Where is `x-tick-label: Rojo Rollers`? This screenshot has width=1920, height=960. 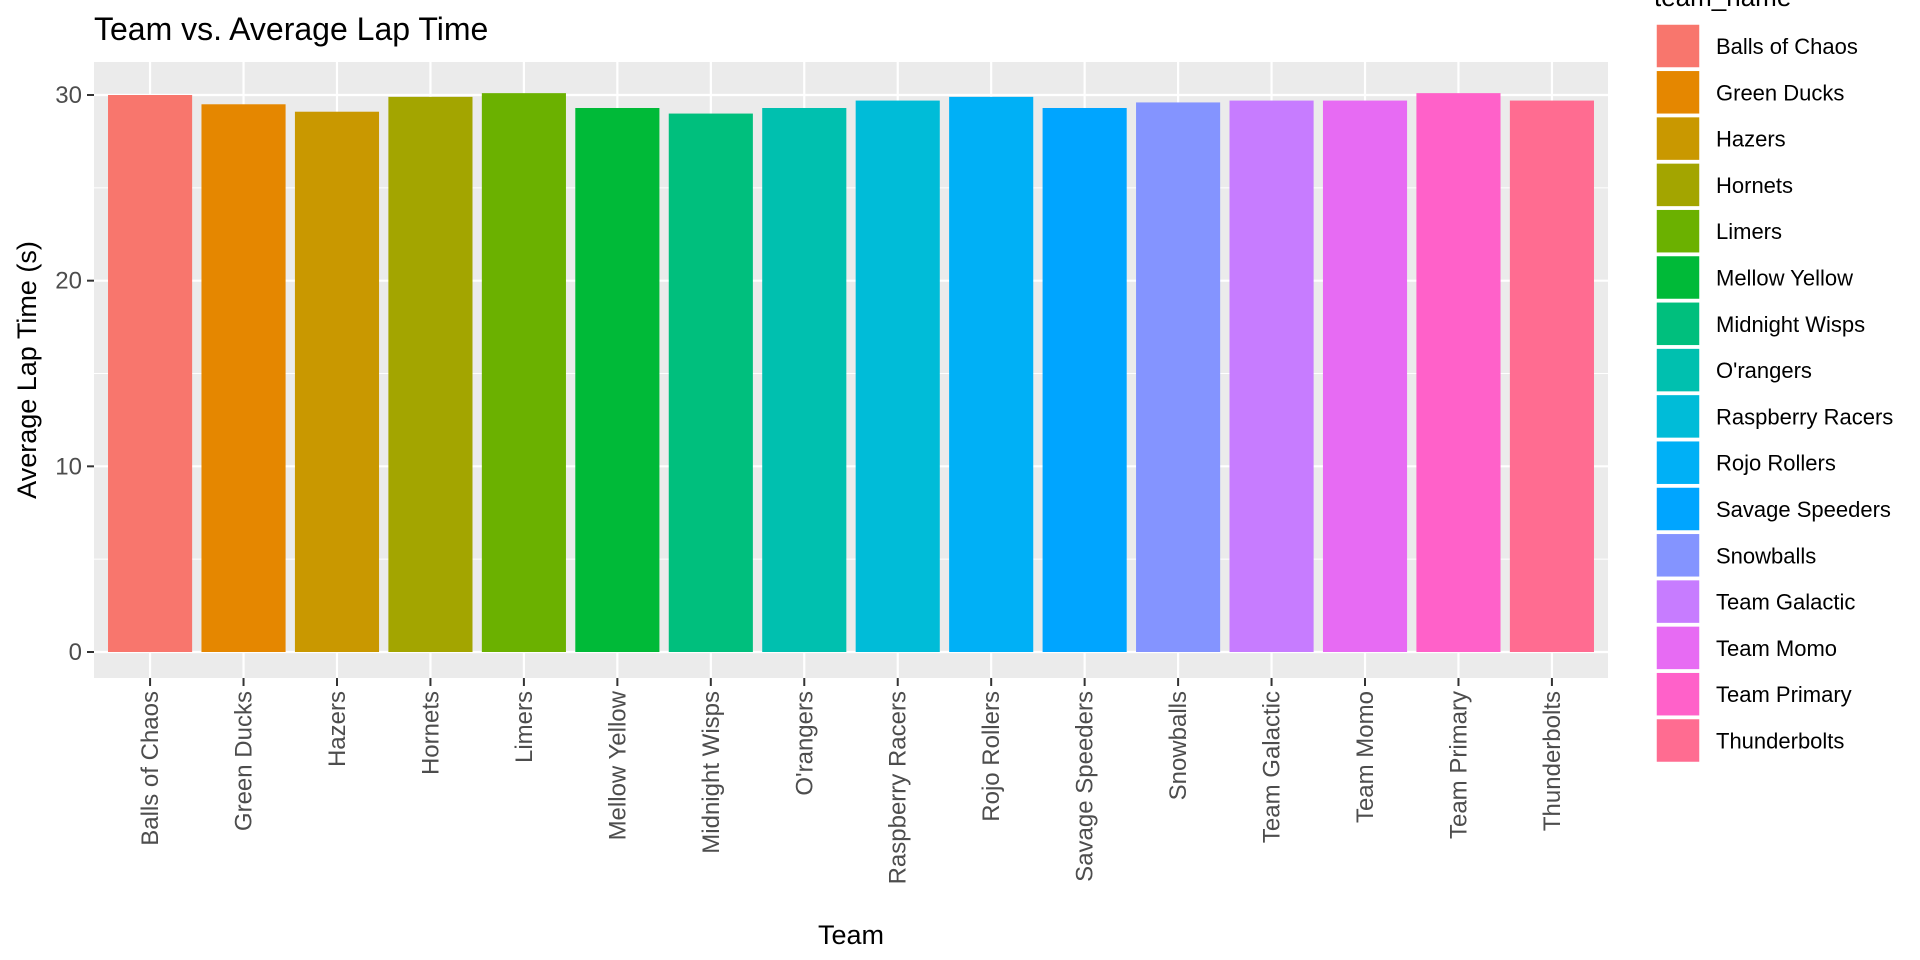
x-tick-label: Rojo Rollers is located at coordinates (991, 756).